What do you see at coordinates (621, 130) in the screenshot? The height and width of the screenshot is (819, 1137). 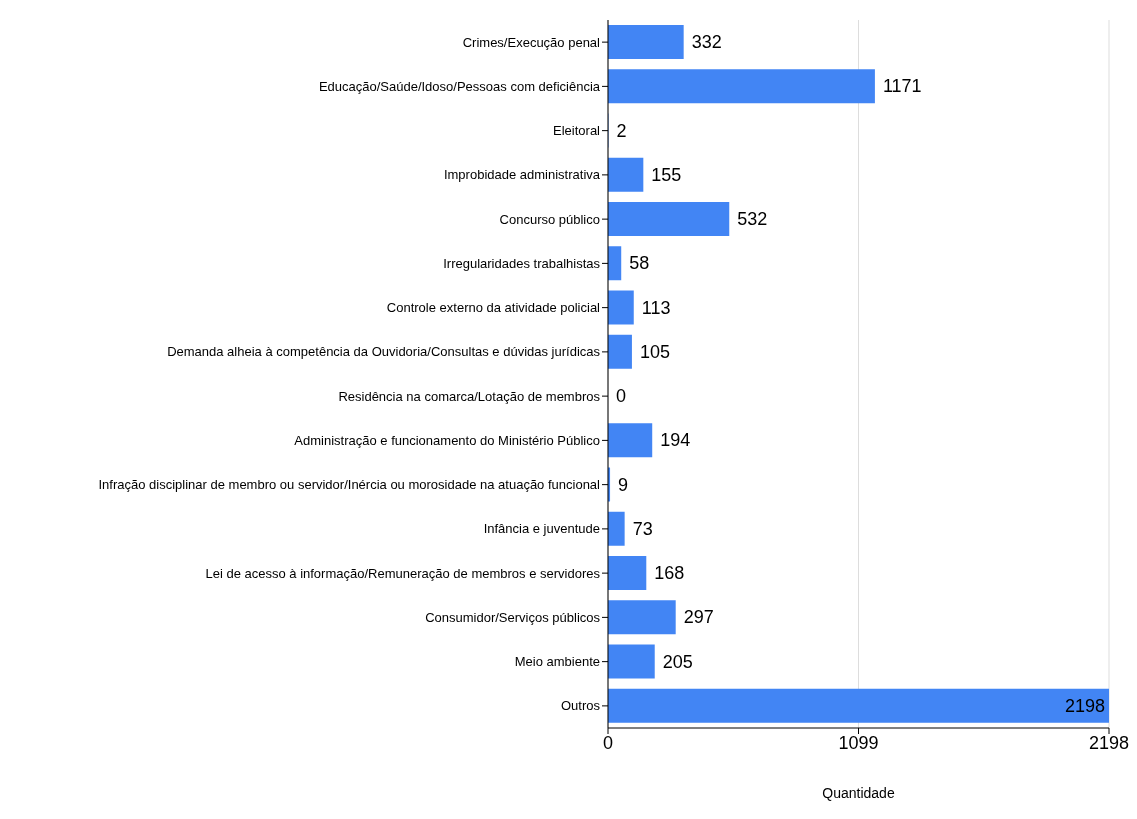 I see `data-label: 2` at bounding box center [621, 130].